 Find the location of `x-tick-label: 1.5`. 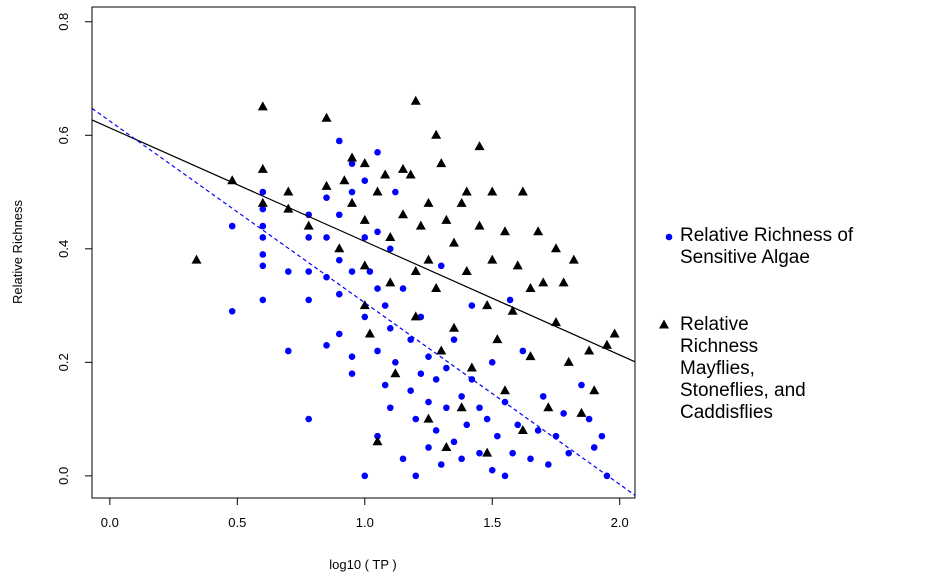

x-tick-label: 1.5 is located at coordinates (492, 522).